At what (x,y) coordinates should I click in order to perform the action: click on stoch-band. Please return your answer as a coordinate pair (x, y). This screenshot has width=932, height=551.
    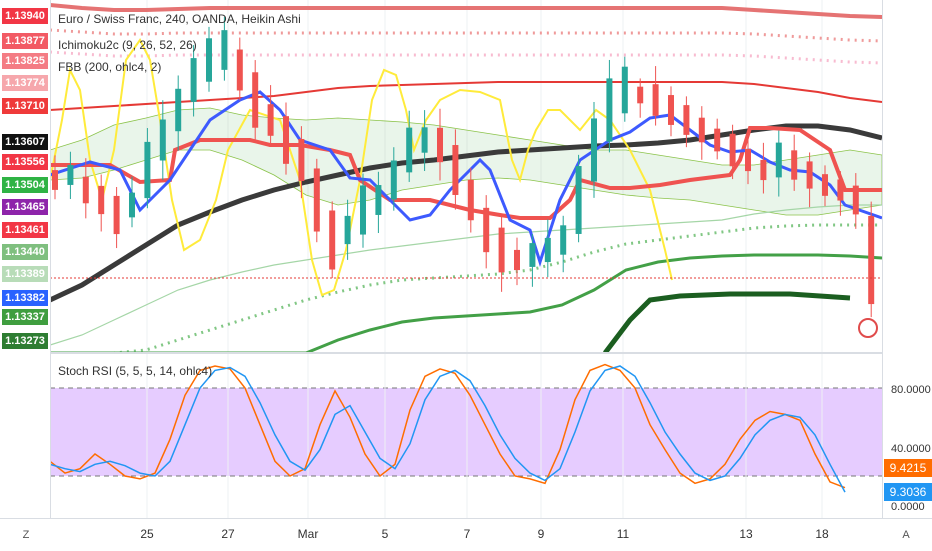
    Looking at the image, I should click on (466, 432).